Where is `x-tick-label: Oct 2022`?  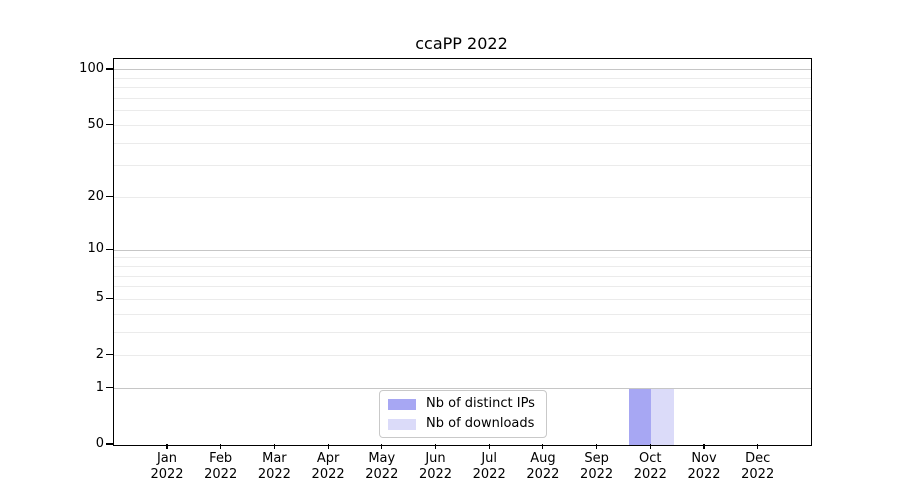
x-tick-label: Oct 2022 is located at coordinates (650, 466).